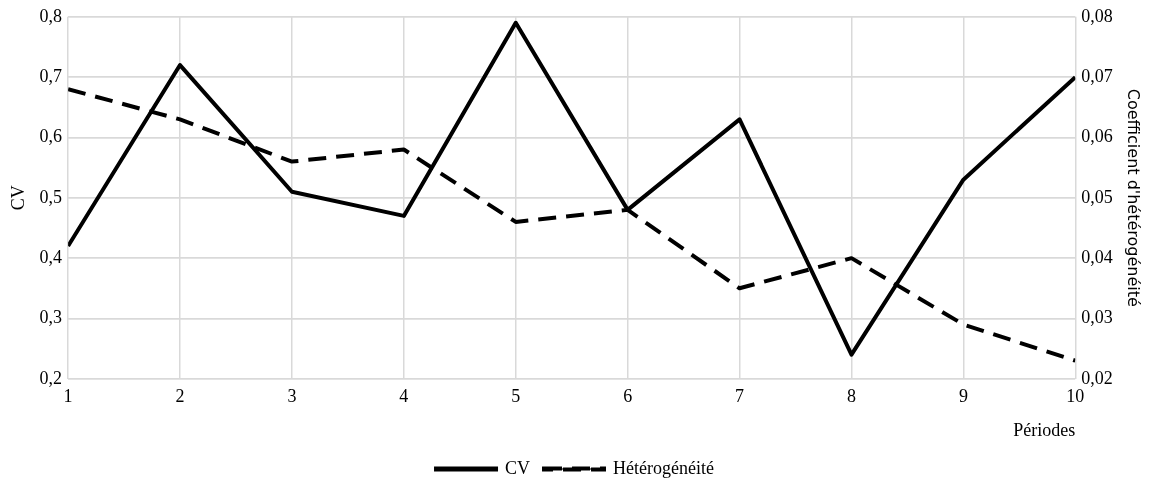  Describe the element at coordinates (1097, 196) in the screenshot. I see `y2-tick-label: 0,05` at that location.